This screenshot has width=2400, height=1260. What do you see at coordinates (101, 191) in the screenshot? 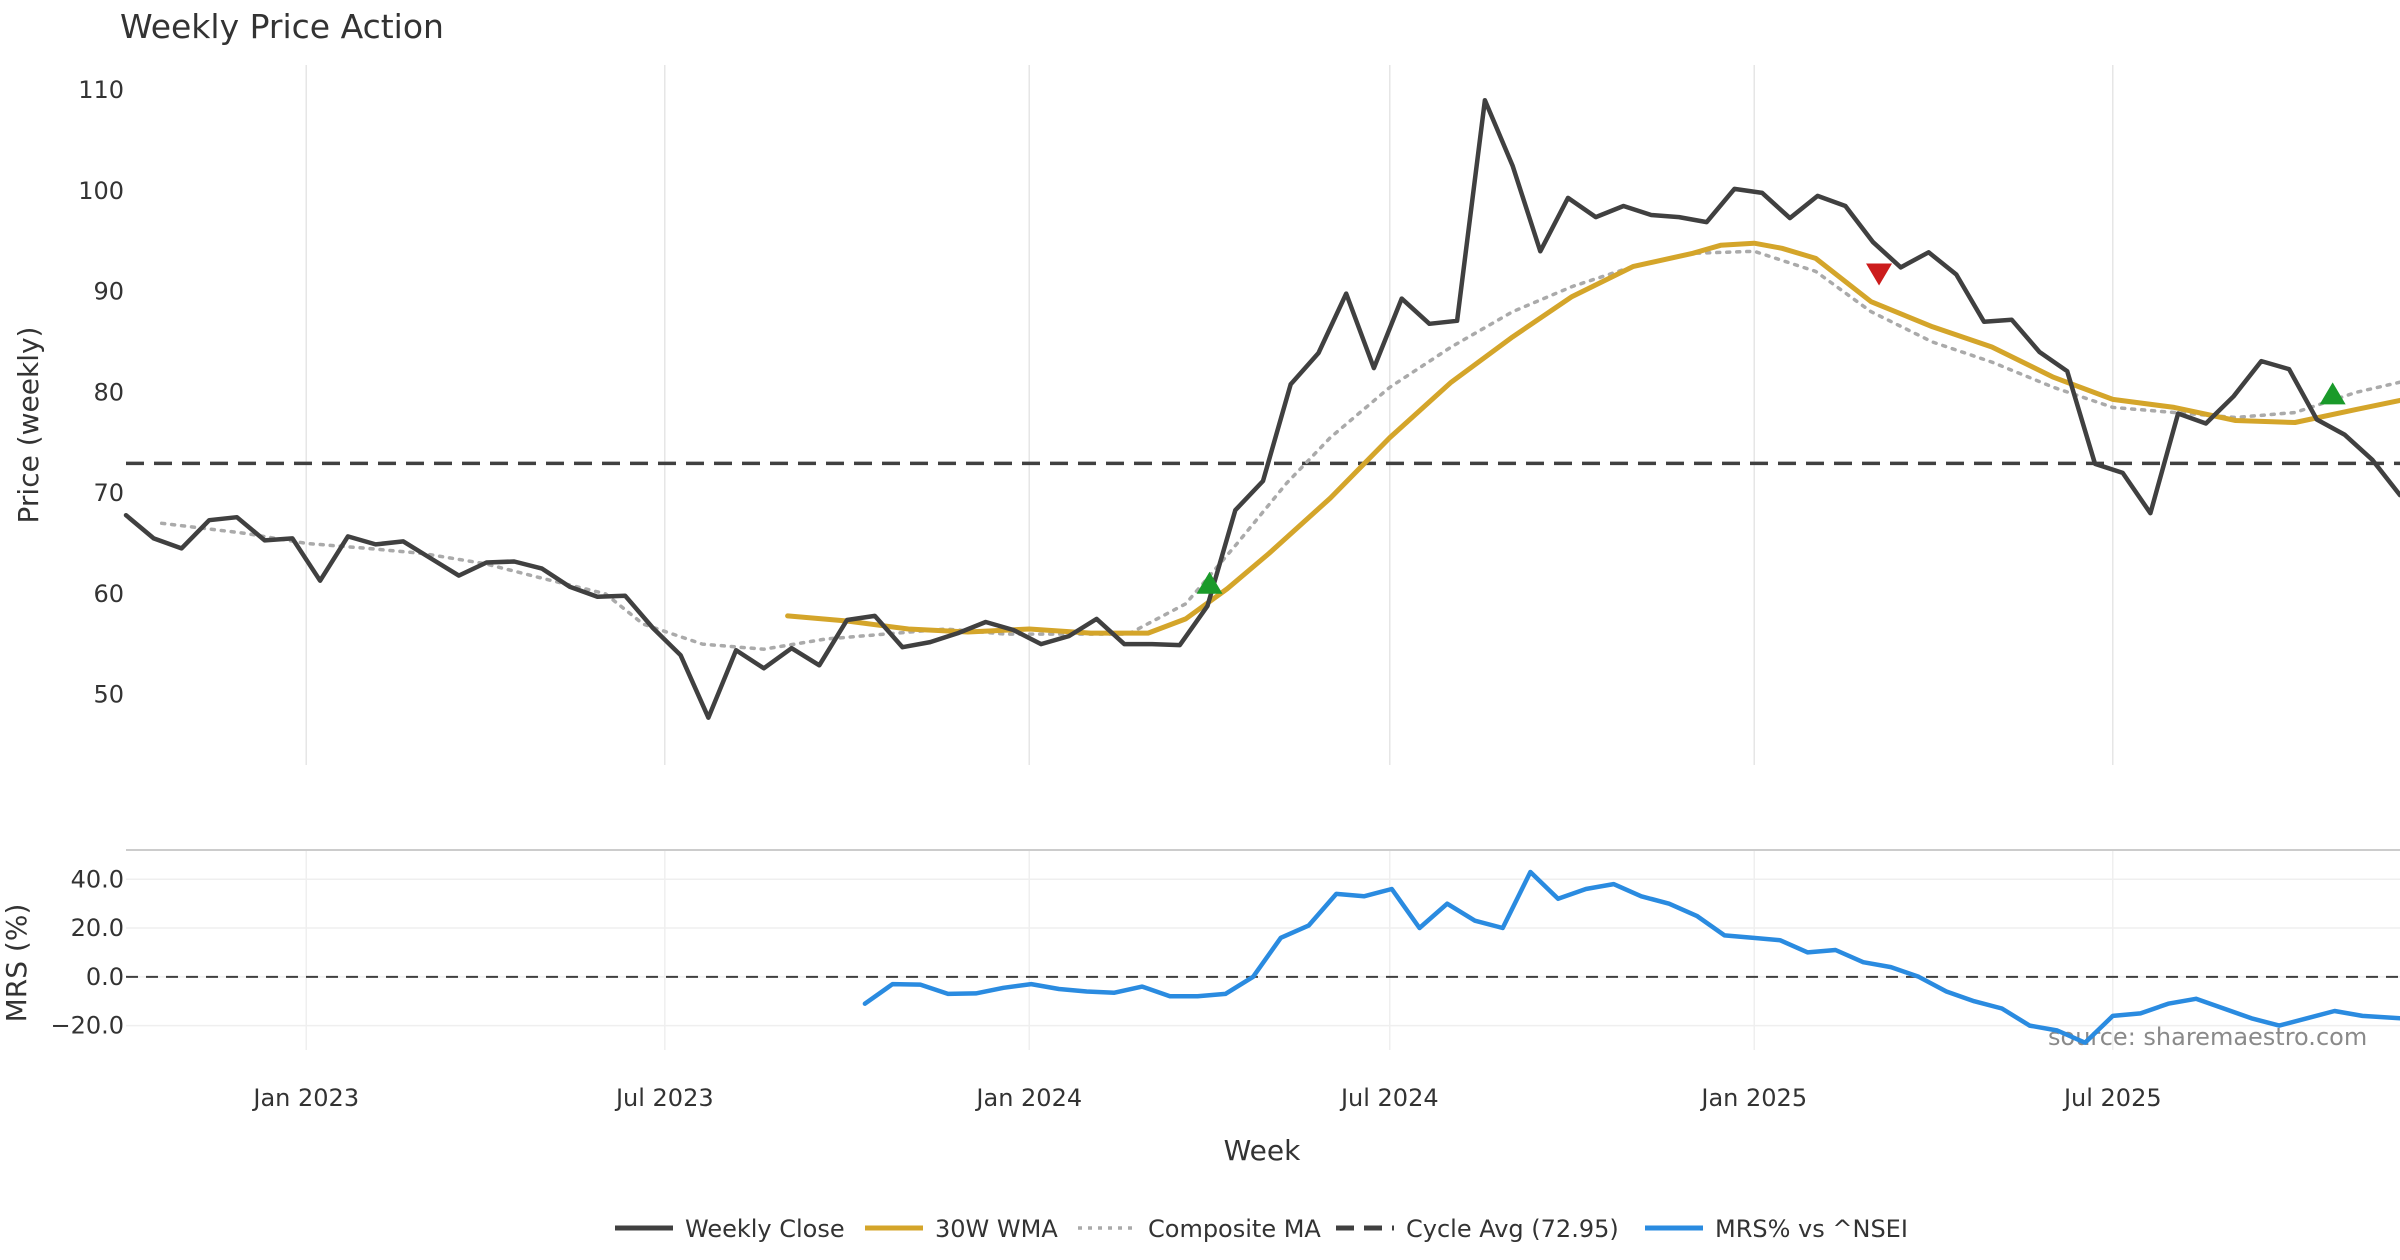
I see `price-y-tick-label: 100` at bounding box center [101, 191].